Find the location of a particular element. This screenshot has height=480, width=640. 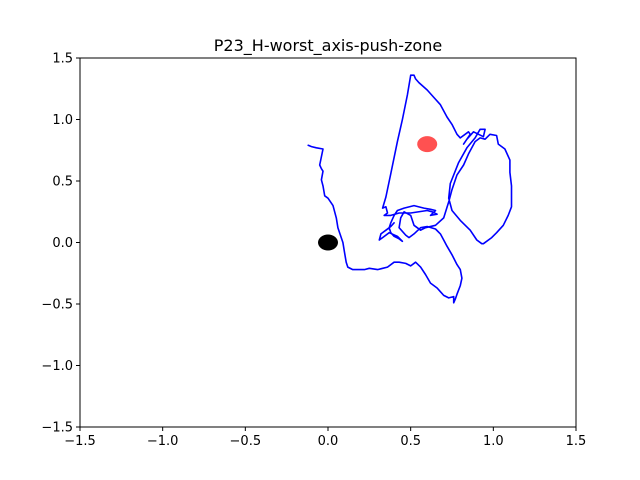

y-tick-label: 1.0 is located at coordinates (62, 120).